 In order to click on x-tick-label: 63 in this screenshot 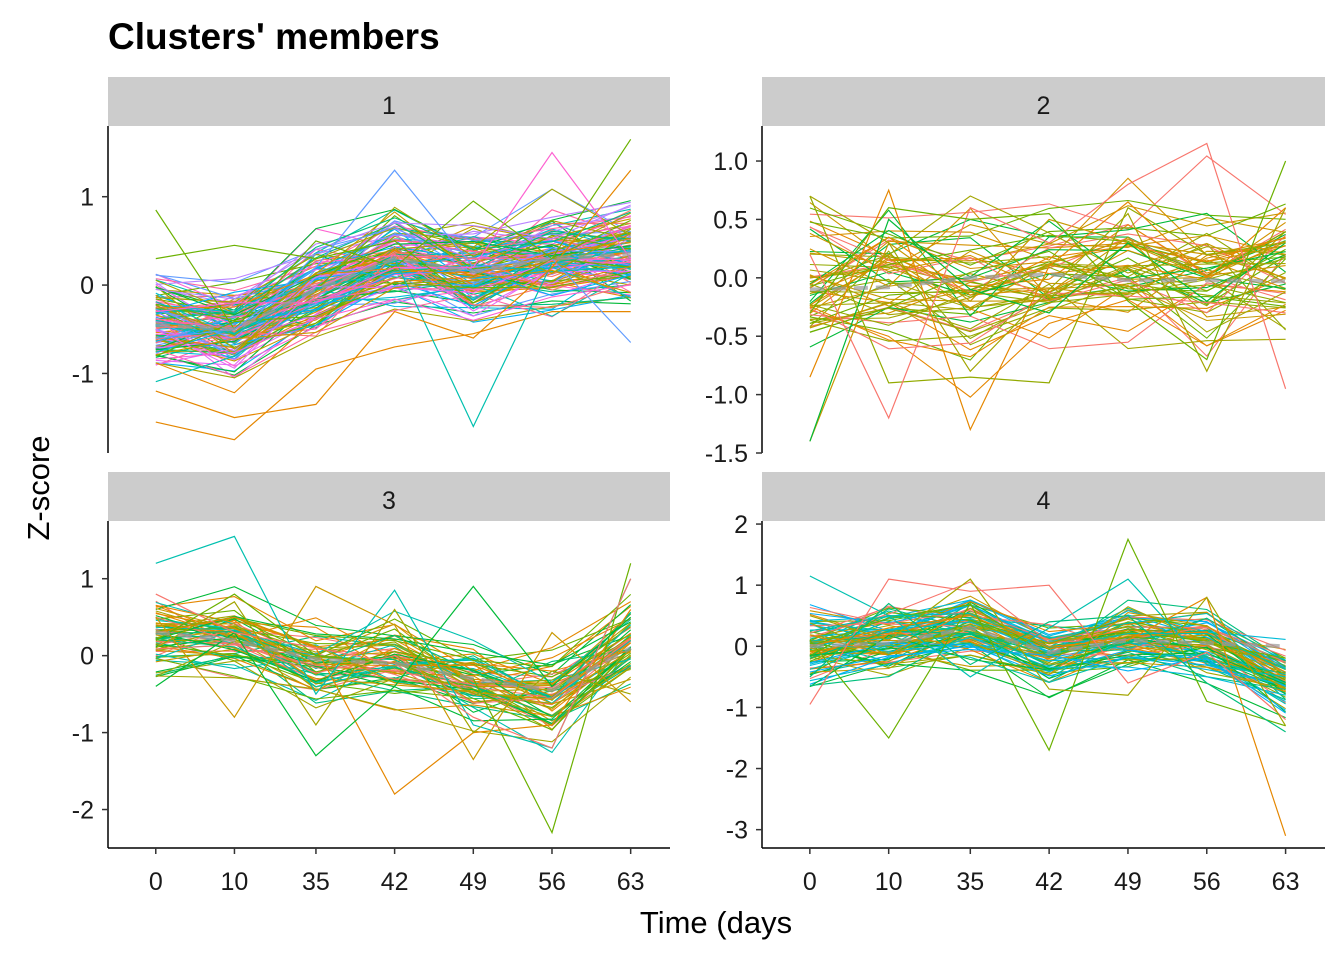, I will do `click(1286, 882)`.